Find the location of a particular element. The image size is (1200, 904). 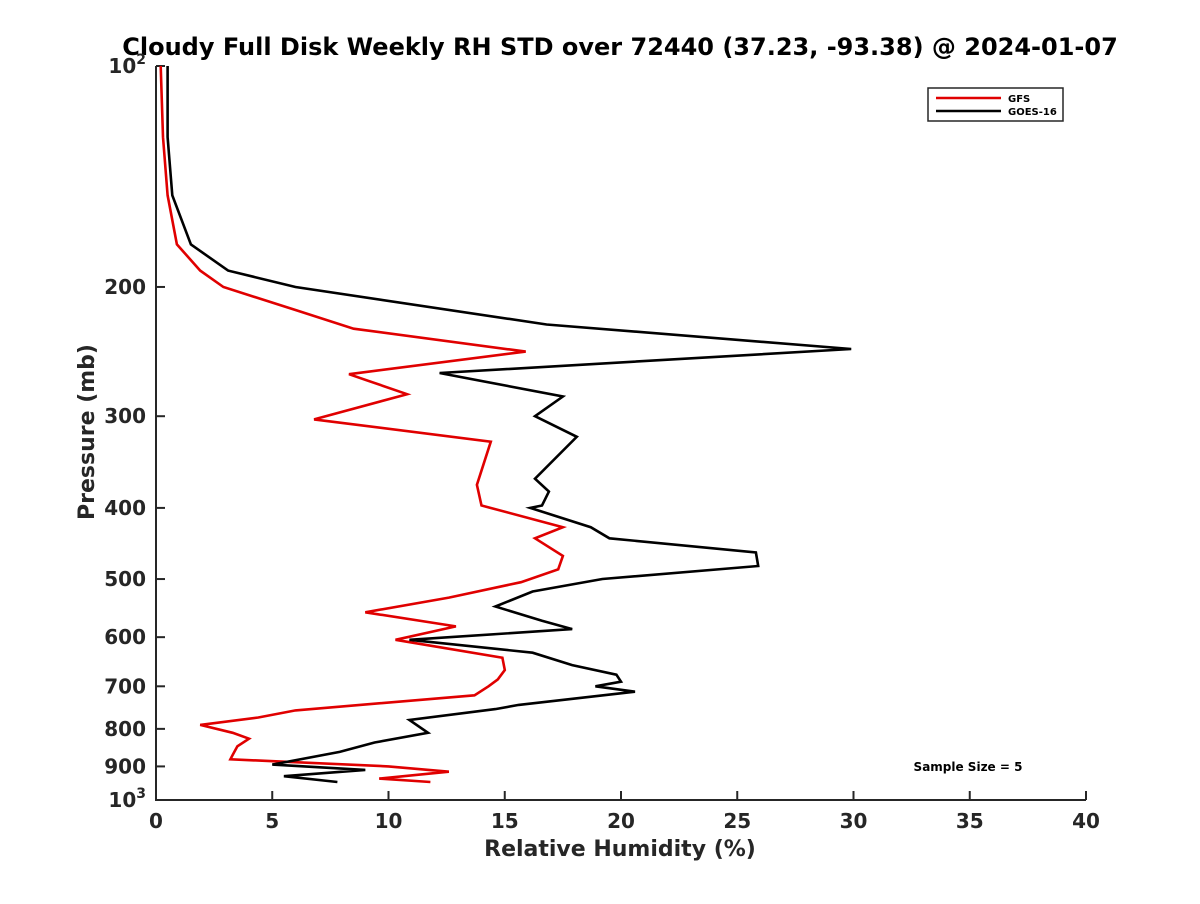

y-tick-label: 10² is located at coordinates (127, 65).